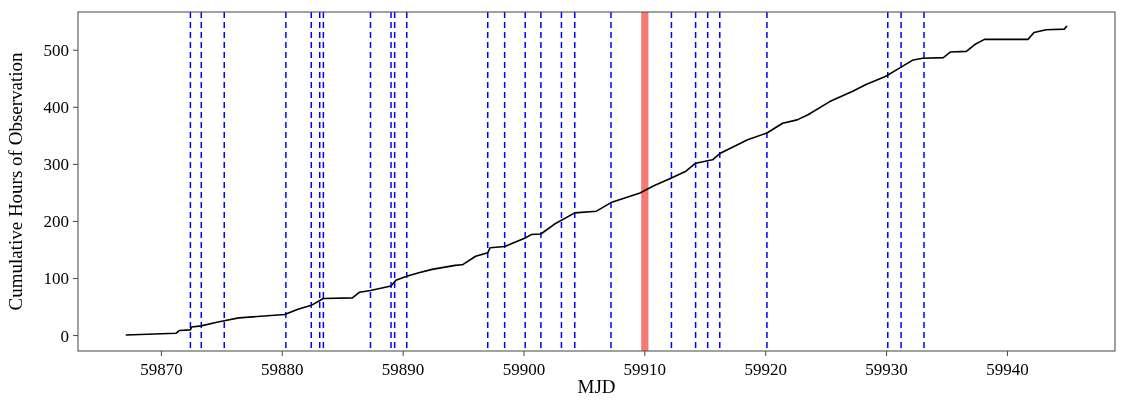 This screenshot has height=400, width=1121. Describe the element at coordinates (56, 222) in the screenshot. I see `y-tick-label: 200` at that location.